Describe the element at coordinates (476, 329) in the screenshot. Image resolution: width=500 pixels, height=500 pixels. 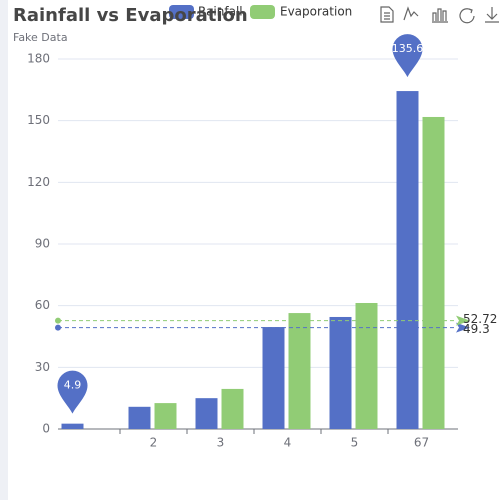
I see `average-label: 49.3` at that location.